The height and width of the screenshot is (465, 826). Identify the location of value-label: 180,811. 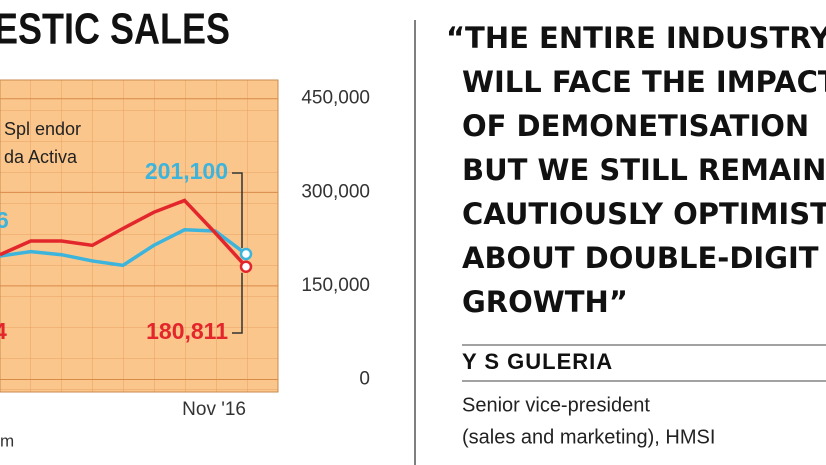
(187, 331).